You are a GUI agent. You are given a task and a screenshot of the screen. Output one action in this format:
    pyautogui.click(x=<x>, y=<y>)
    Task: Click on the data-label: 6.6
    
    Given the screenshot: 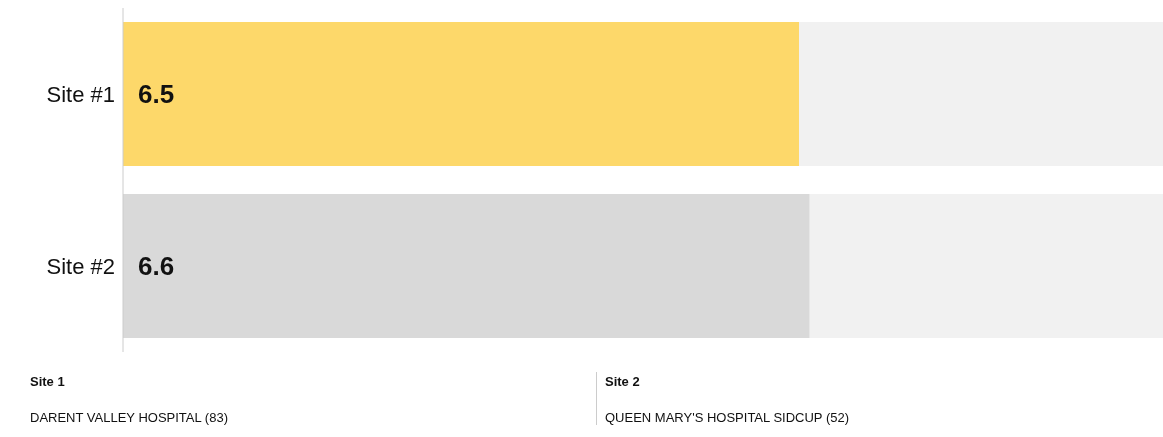 What is the action you would take?
    pyautogui.click(x=156, y=266)
    